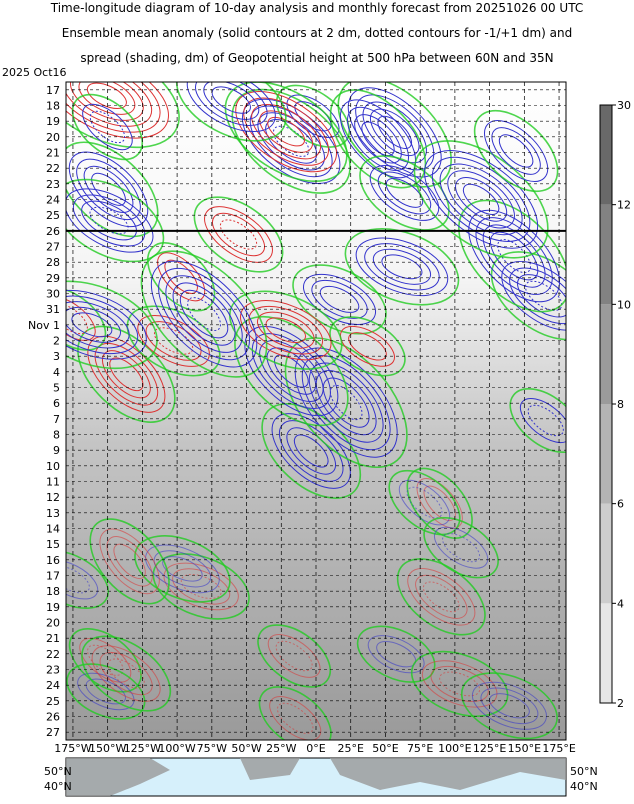 This screenshot has width=634, height=804. What do you see at coordinates (53, 482) in the screenshot?
I see `y-tick-label: 11` at bounding box center [53, 482].